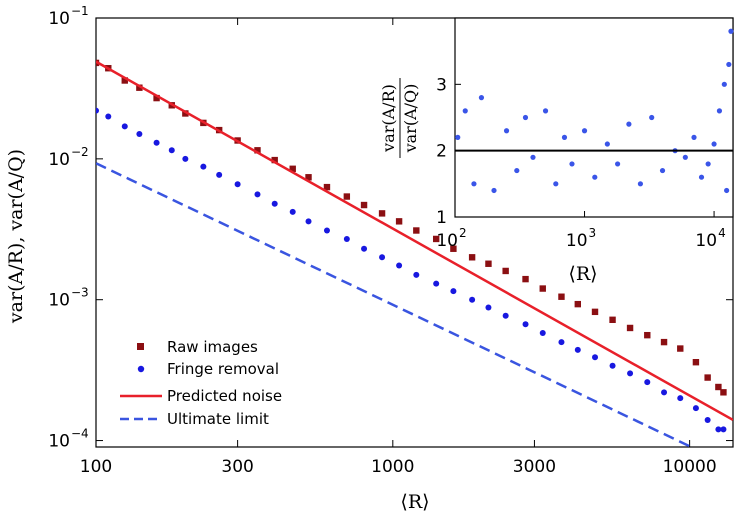  Describe the element at coordinates (141, 369) in the screenshot. I see `legend-marker-fringe-removal` at that location.